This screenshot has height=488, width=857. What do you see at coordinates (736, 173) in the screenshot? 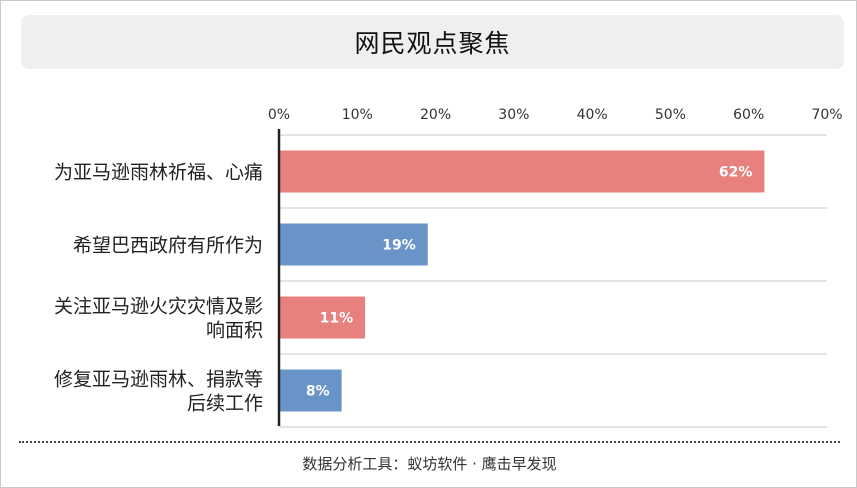
I see `bar-value-label: 62%` at bounding box center [736, 173].